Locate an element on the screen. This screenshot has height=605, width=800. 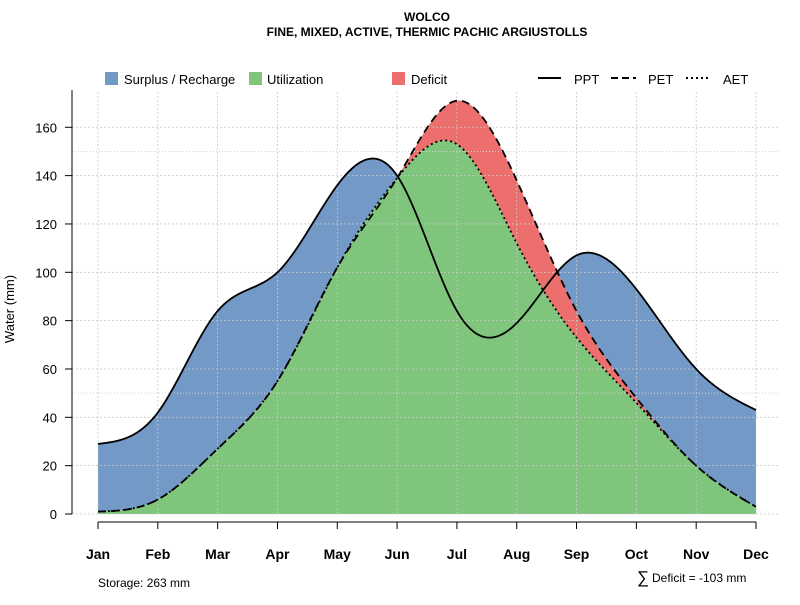
x-tick-label: Jan is located at coordinates (98, 554).